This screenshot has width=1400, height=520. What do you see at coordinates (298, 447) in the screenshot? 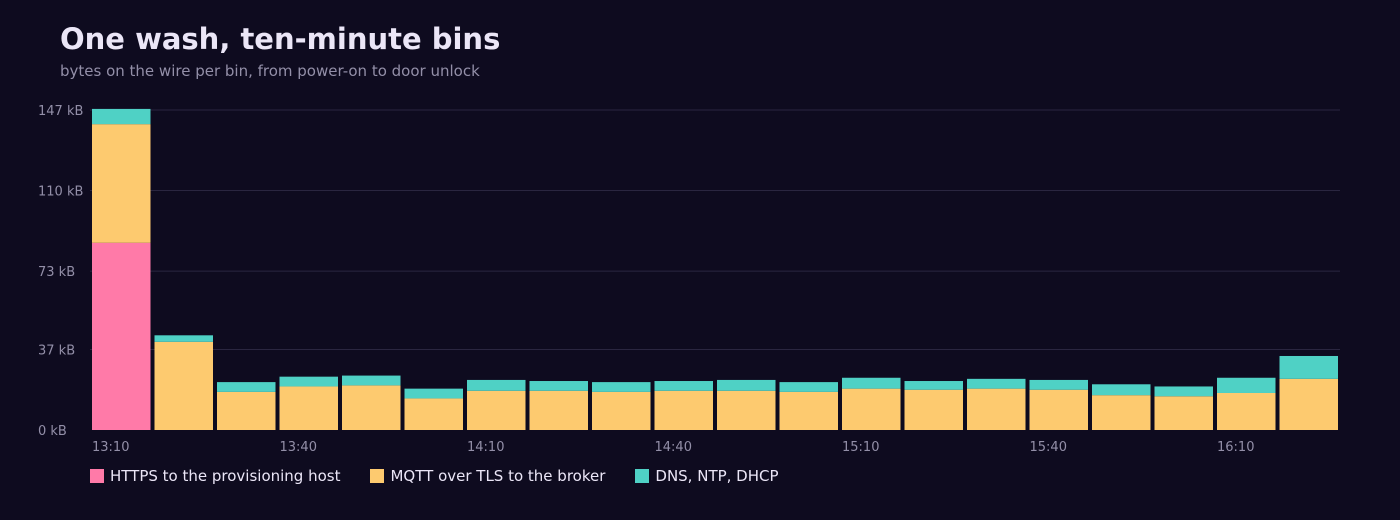
I see `x-tick-label: 13:40` at bounding box center [298, 447].